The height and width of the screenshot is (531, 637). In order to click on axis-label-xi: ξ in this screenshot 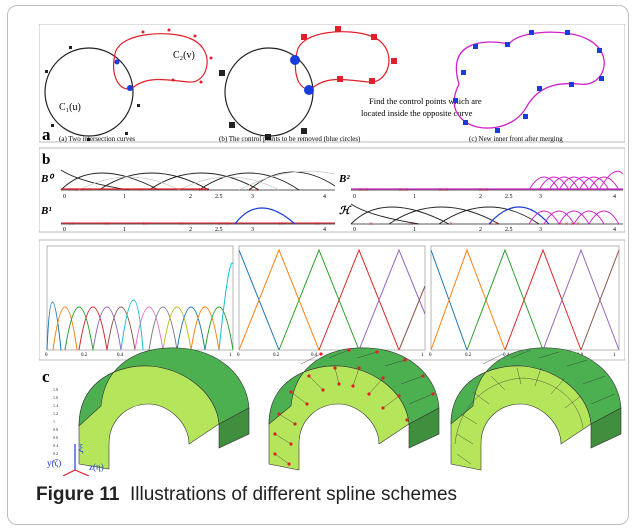, I will do `click(81, 449)`.